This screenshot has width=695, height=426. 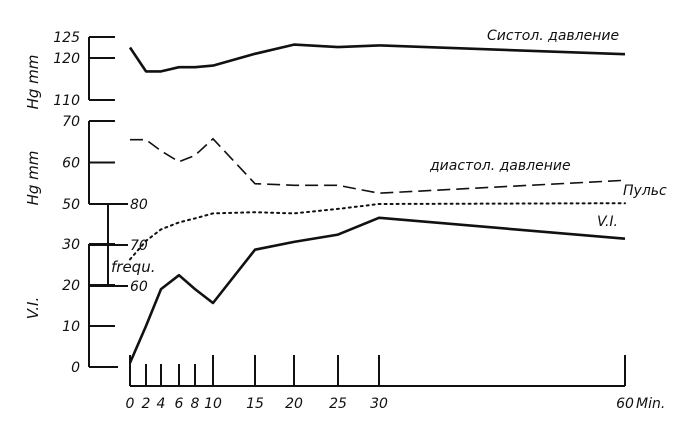 What do you see at coordinates (379, 404) in the screenshot?
I see `x-tick-label: 30` at bounding box center [379, 404].